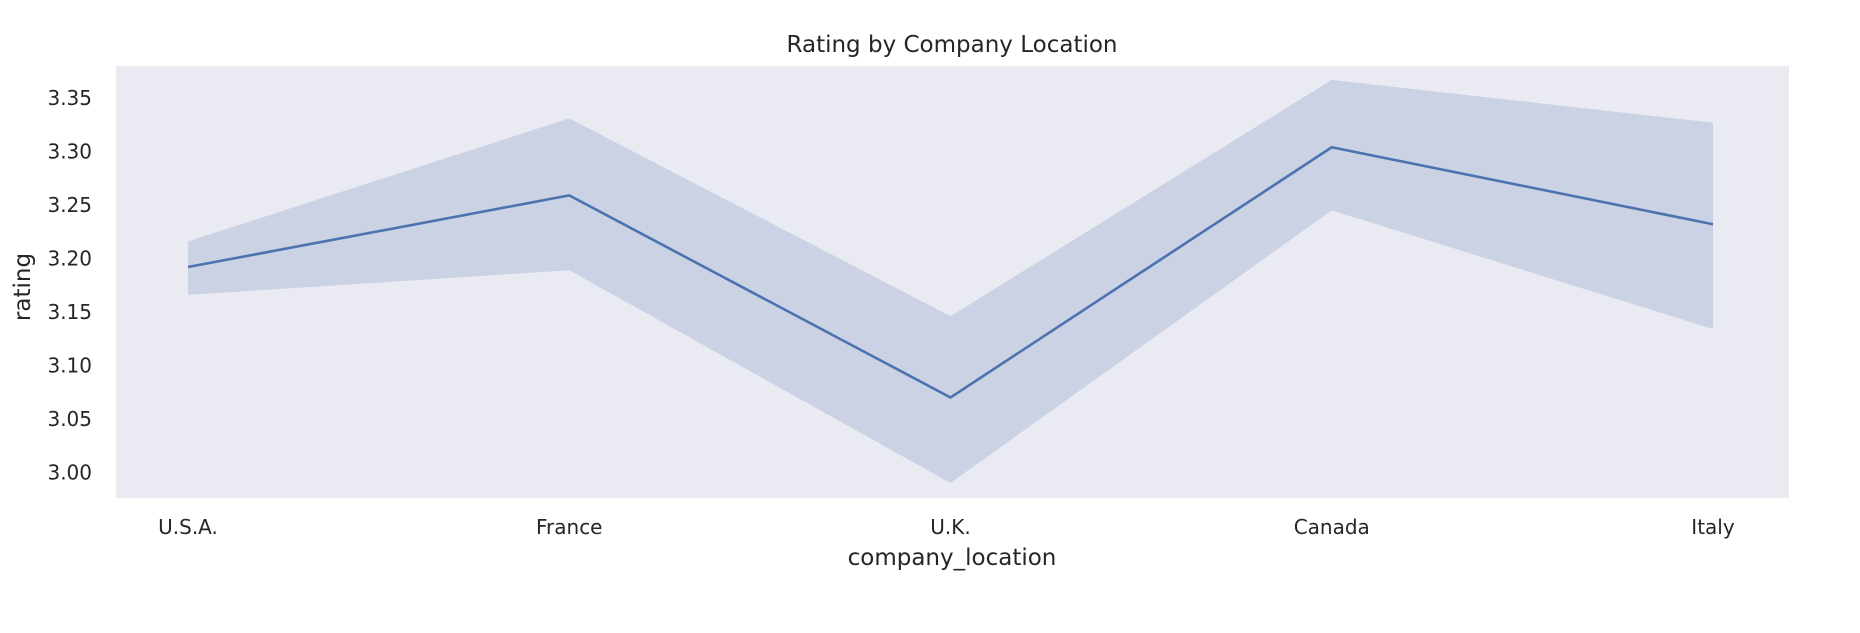 This screenshot has height=633, width=1860. I want to click on y-tick-label: 3.00, so click(69, 472).